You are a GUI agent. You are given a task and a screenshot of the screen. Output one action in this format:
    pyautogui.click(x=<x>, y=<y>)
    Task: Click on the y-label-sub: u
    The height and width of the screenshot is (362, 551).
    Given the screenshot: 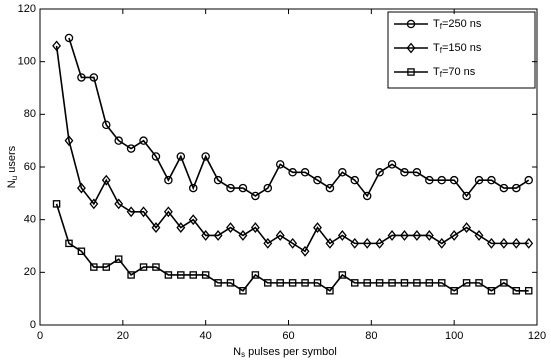 What is the action you would take?
    pyautogui.click(x=14, y=178)
    